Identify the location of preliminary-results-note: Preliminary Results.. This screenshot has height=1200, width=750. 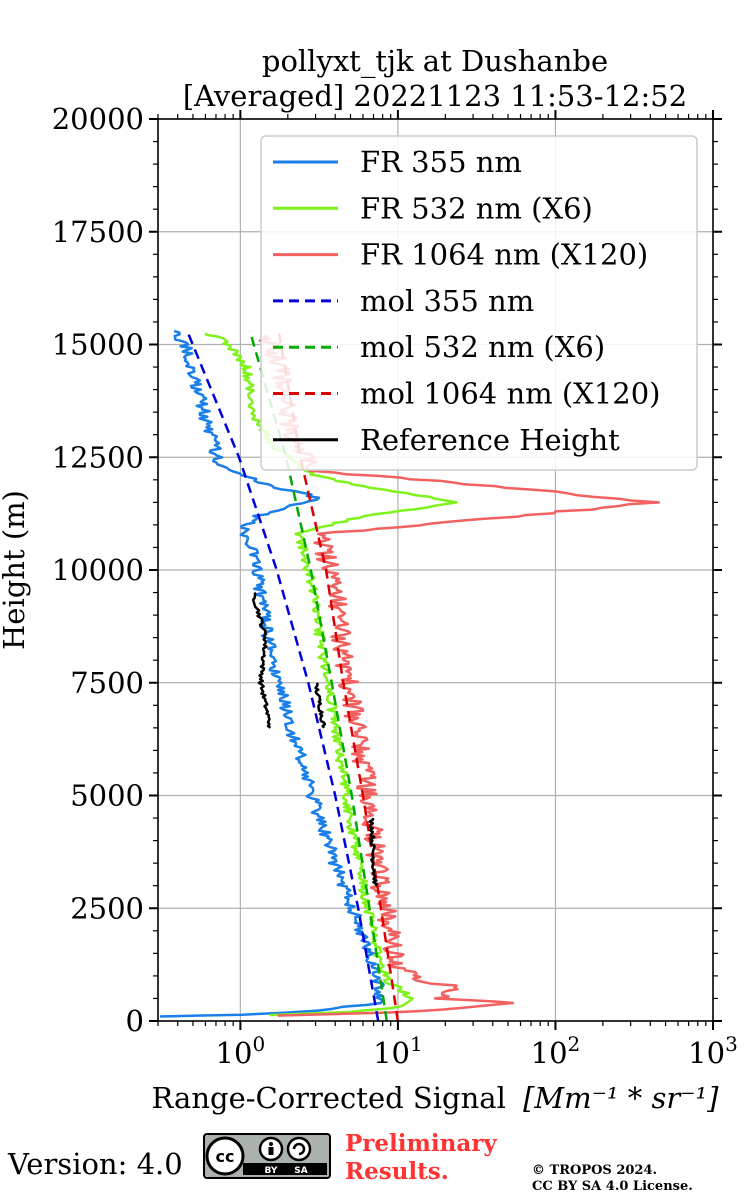
(421, 1158).